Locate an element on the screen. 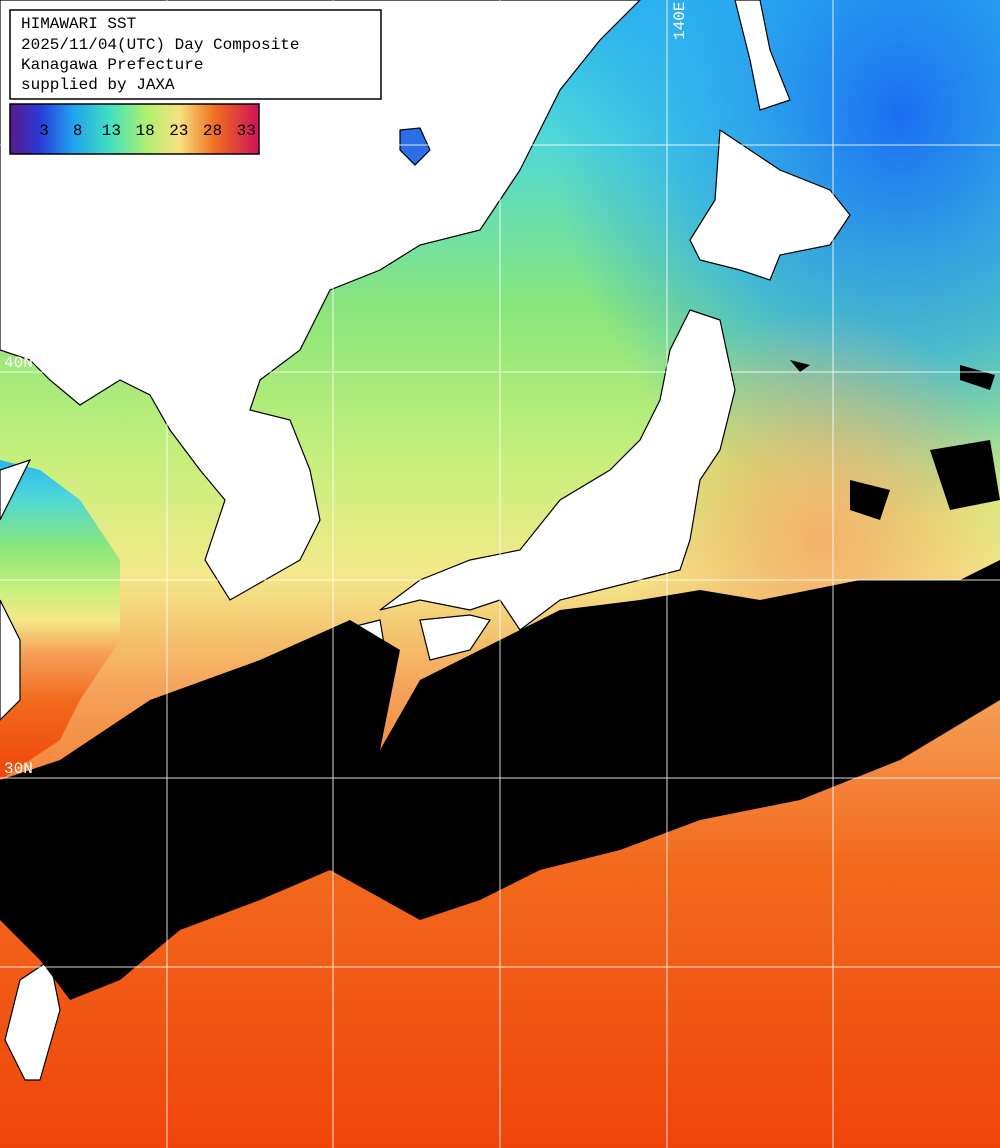  colorbar-label: 3 is located at coordinates (44, 131).